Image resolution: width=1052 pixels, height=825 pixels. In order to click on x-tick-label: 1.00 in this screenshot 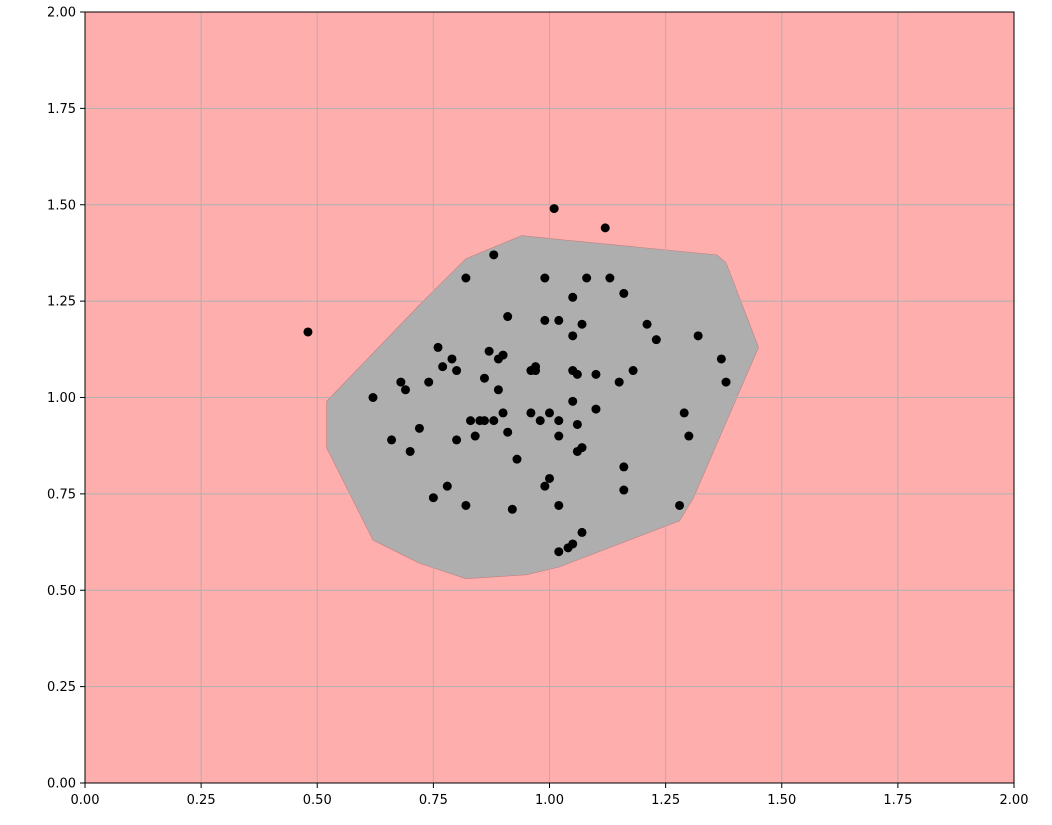, I will do `click(549, 800)`.